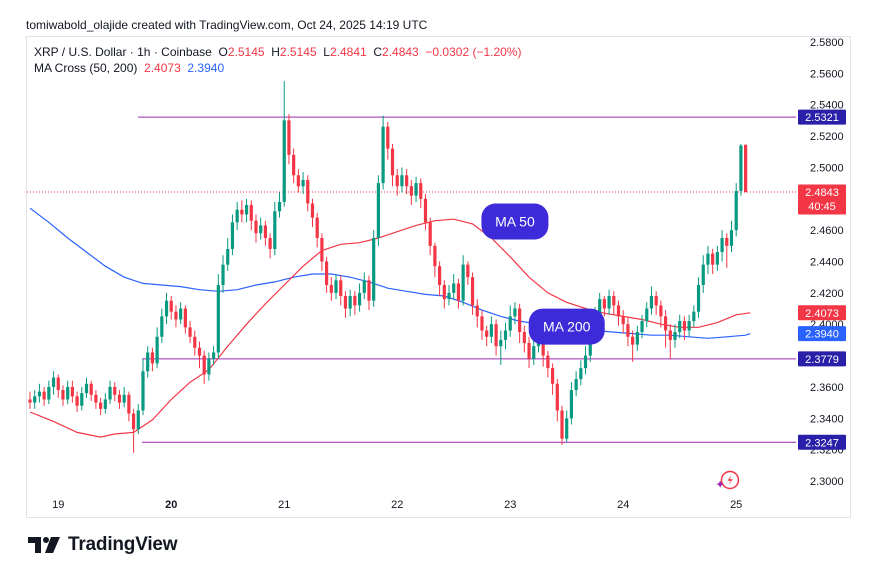 The width and height of the screenshot is (875, 578). I want to click on x-tick-label: 20, so click(171, 505).